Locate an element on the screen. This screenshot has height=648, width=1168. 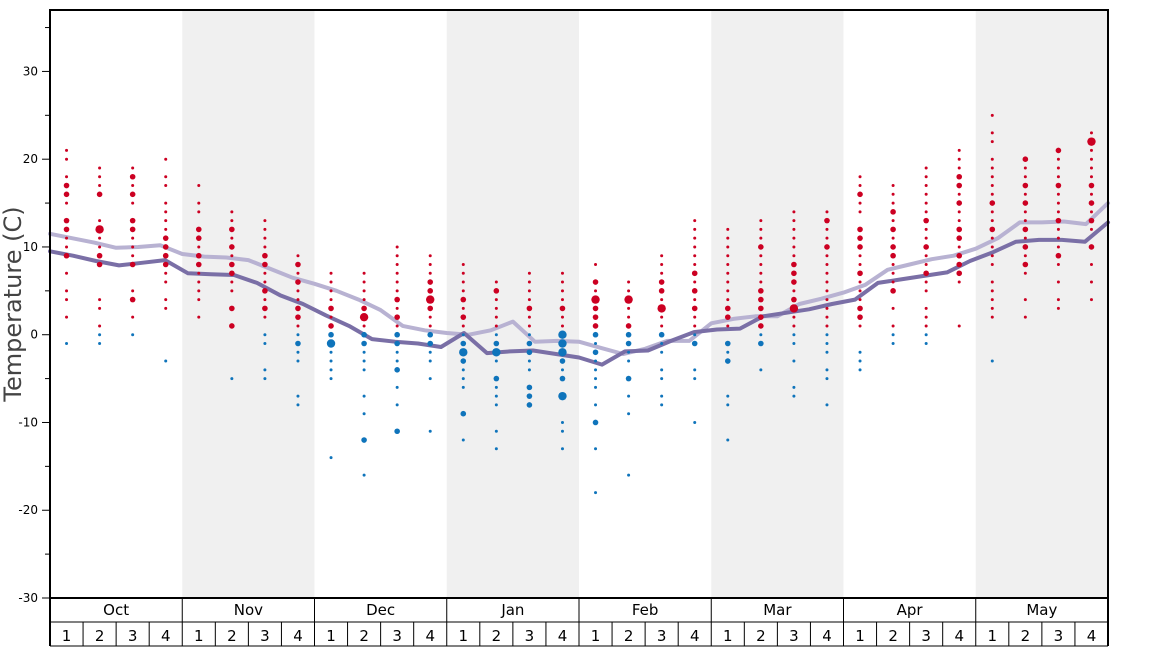
y-tick-label: 0 is located at coordinates (34, 335).